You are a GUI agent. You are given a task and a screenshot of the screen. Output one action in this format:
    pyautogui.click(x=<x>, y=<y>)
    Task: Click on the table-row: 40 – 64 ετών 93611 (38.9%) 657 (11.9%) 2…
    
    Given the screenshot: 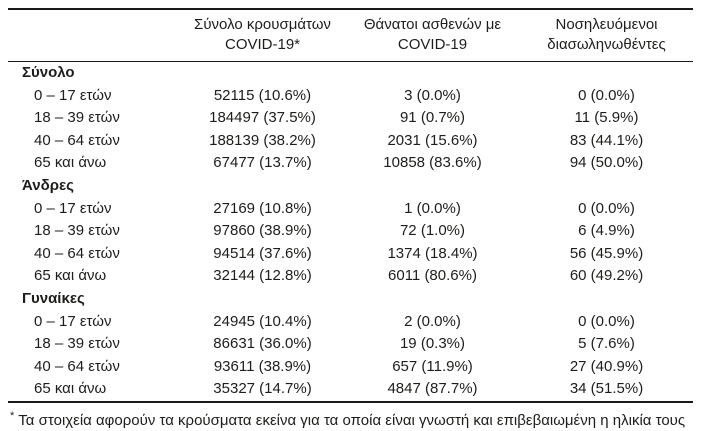 What is the action you would take?
    pyautogui.click(x=350, y=367)
    